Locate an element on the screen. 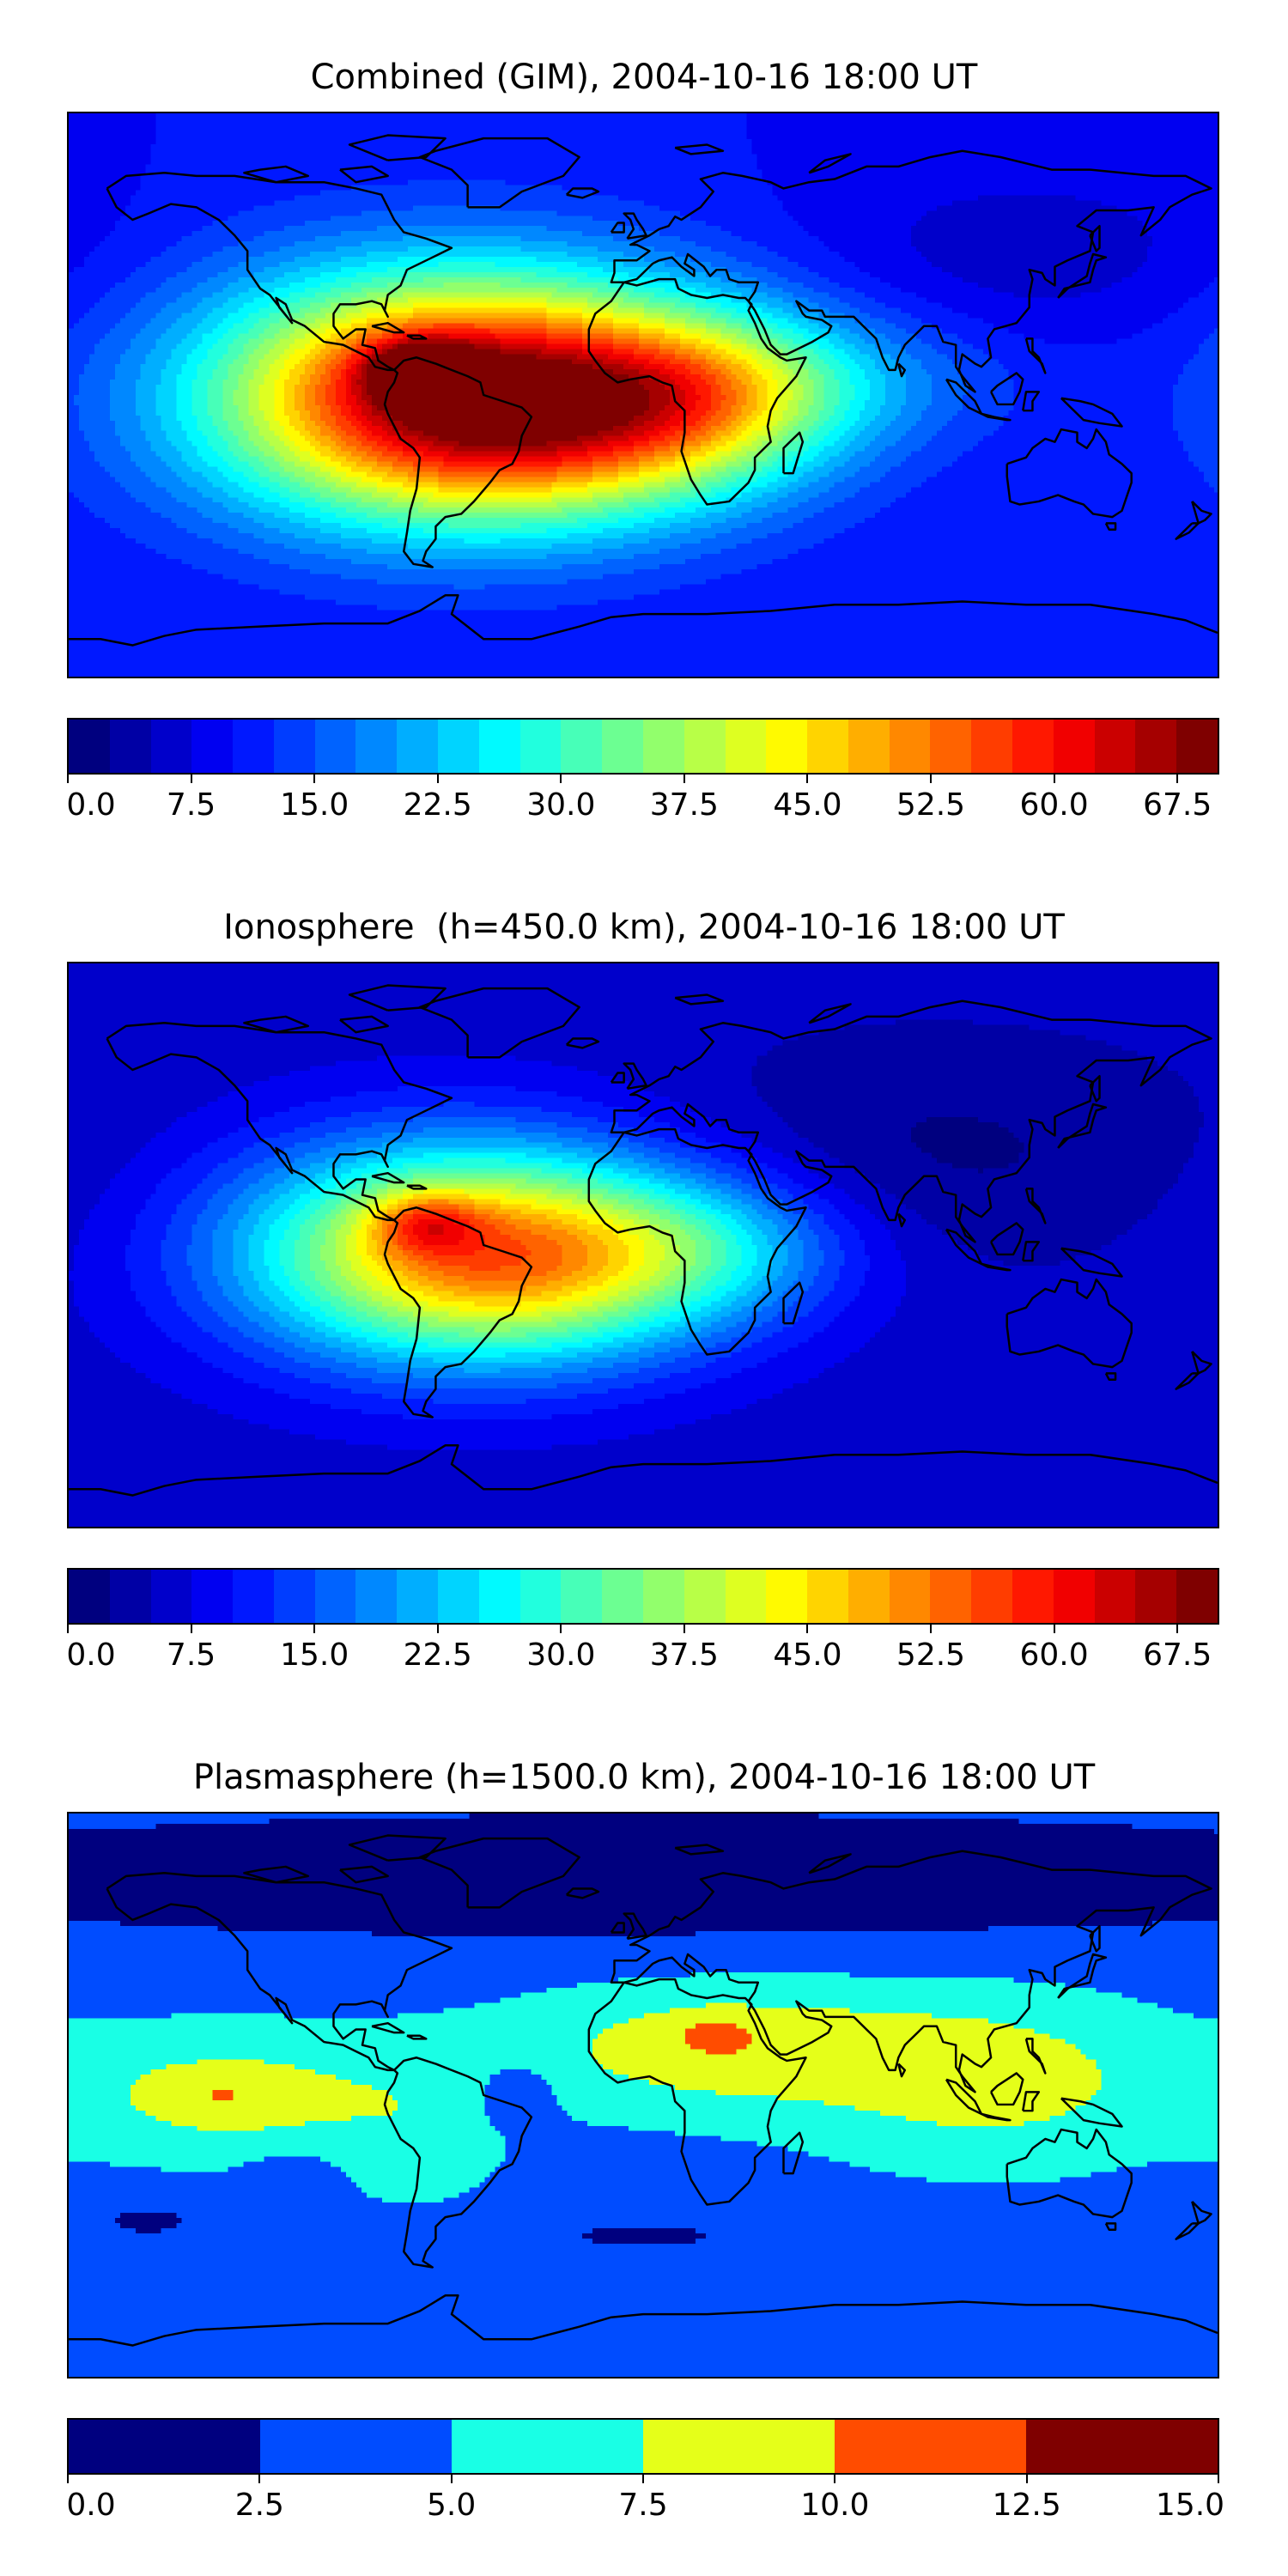  ionosphere-colorbar-ticks: 0.0 7.5 15.0 22.5 30.0 37.5 45.0 52.5 60.0 67.5 is located at coordinates (643, 1650).